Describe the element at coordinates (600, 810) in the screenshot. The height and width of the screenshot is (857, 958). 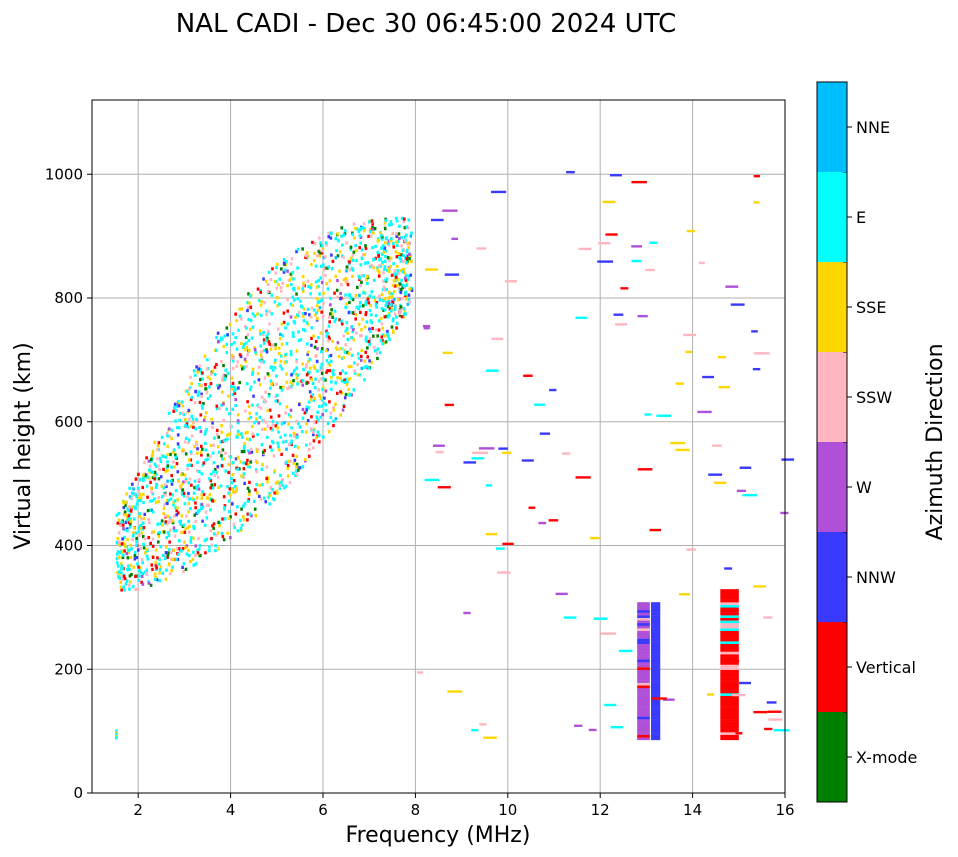
I see `x-tick-label: 12` at that location.